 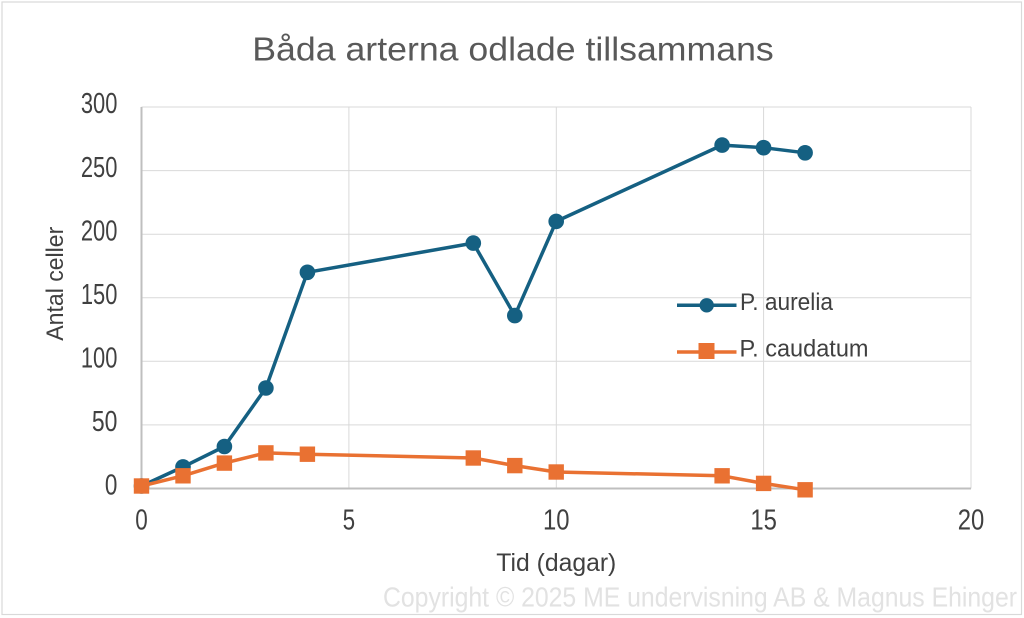 I want to click on svg-text: 250, so click(x=99, y=168).